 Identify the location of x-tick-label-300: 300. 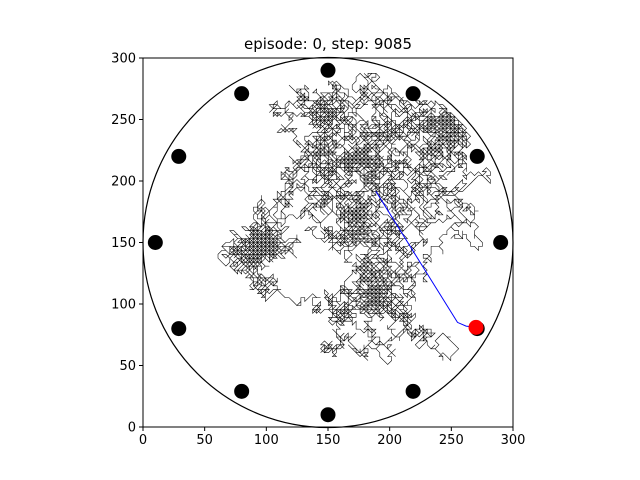
(513, 440).